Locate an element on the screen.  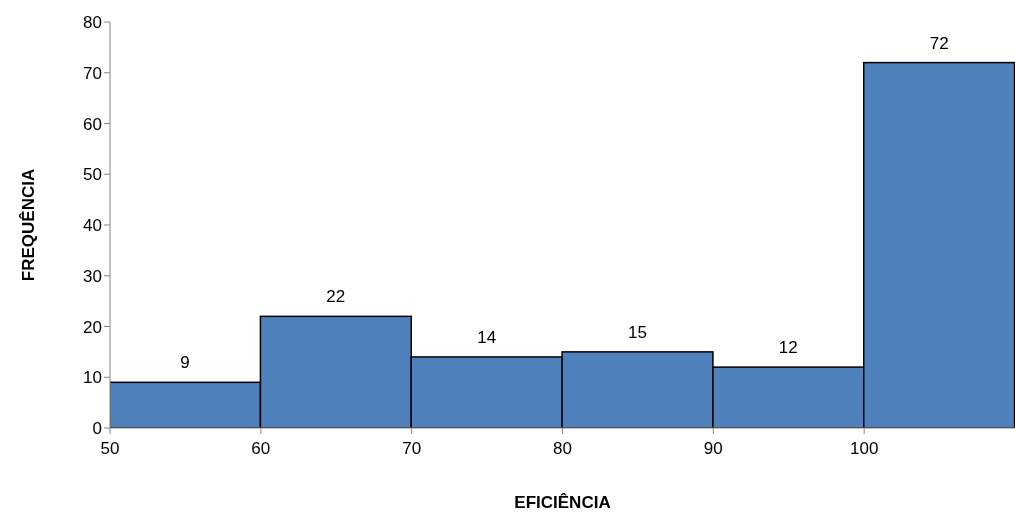
x-tick-label: 100 is located at coordinates (864, 449).